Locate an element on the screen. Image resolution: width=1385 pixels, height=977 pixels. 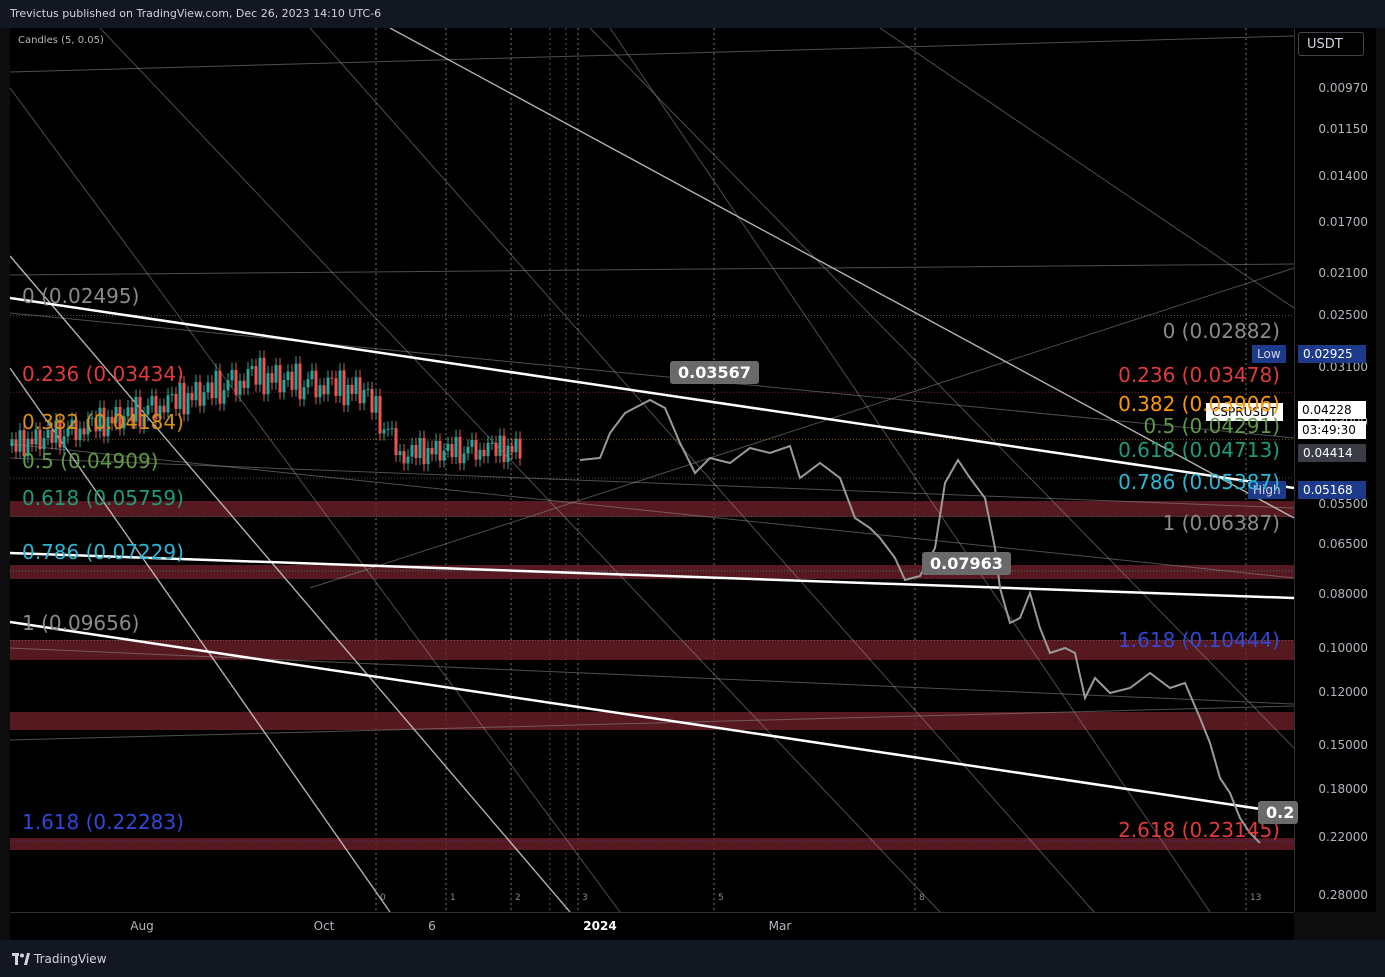
time-axis: Aug Oct 6 2024 Mar is located at coordinates (652, 926).